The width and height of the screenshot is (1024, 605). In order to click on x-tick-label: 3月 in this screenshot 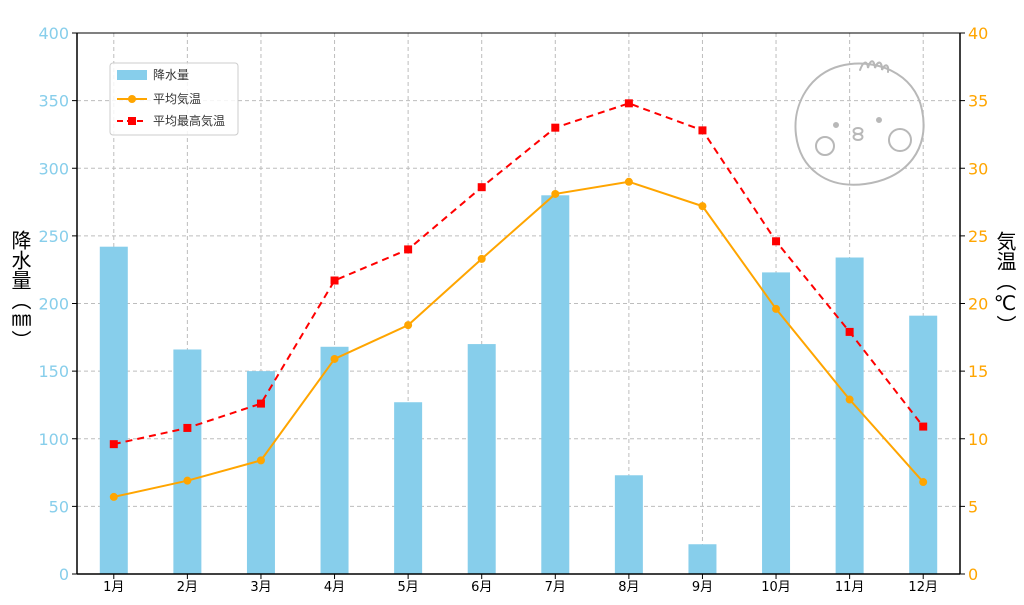, I will do `click(260, 587)`.